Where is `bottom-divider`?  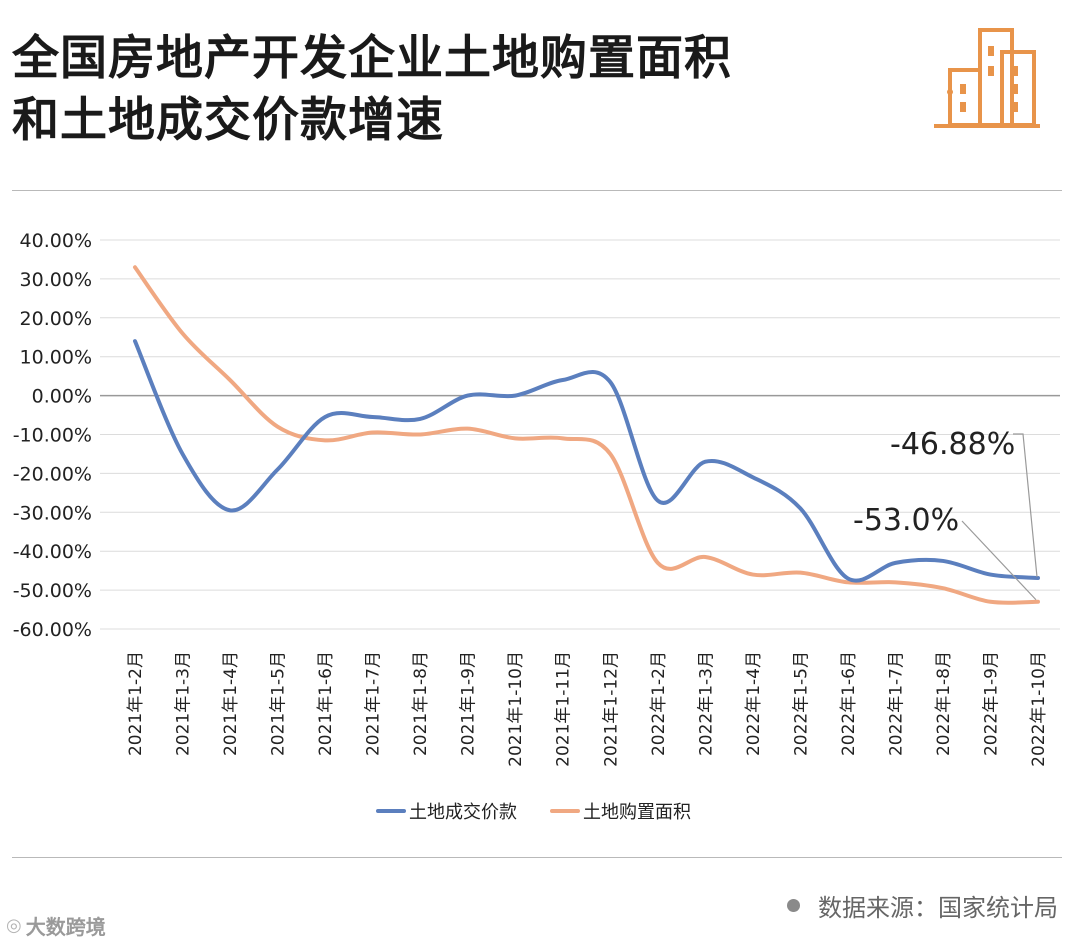 bottom-divider is located at coordinates (537, 857).